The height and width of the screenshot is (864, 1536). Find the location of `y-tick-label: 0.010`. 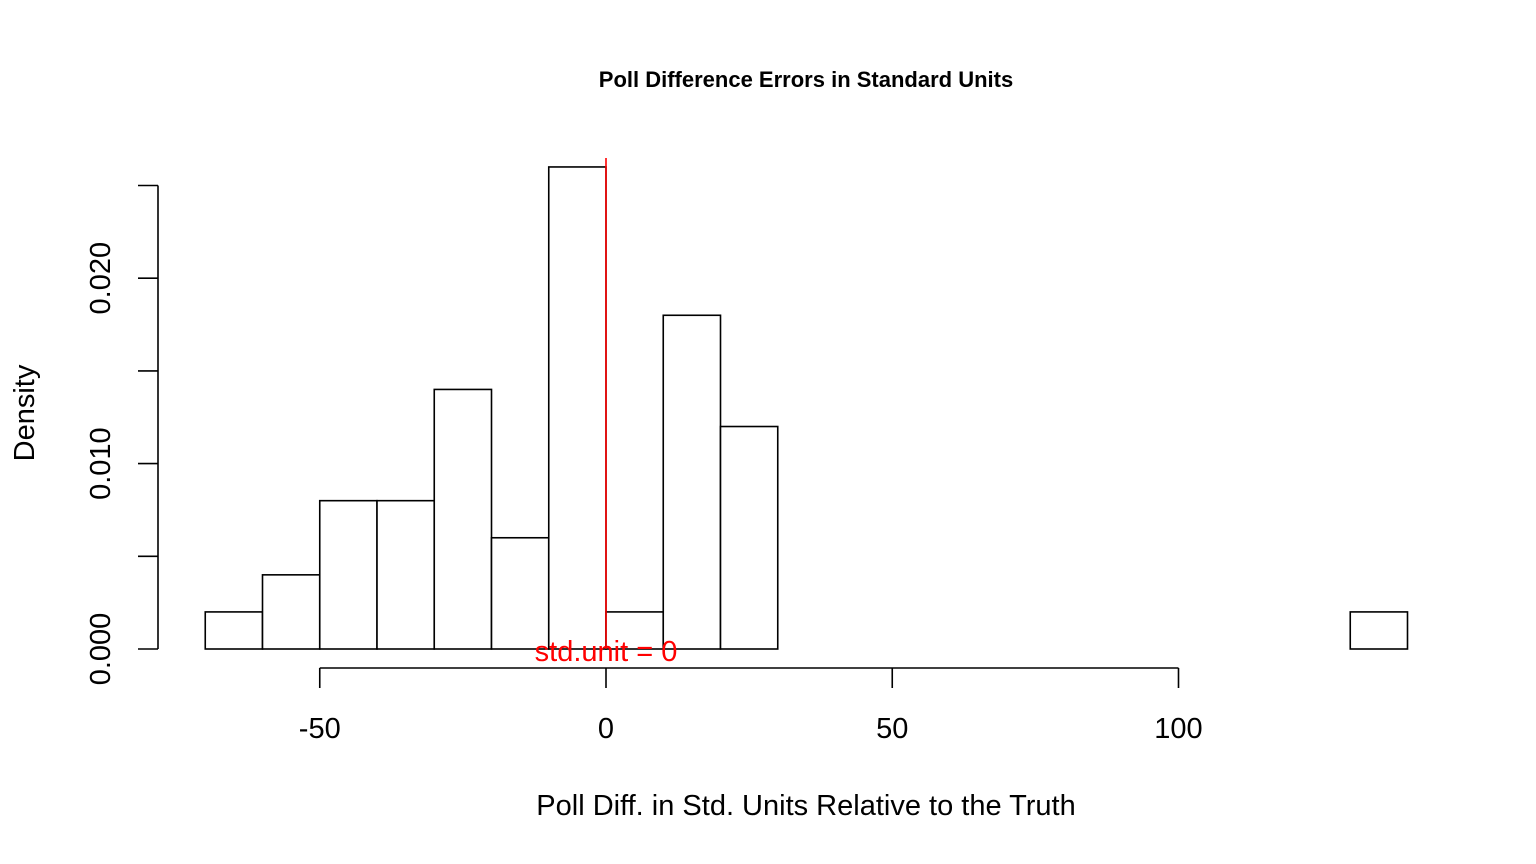

y-tick-label: 0.010 is located at coordinates (101, 463).